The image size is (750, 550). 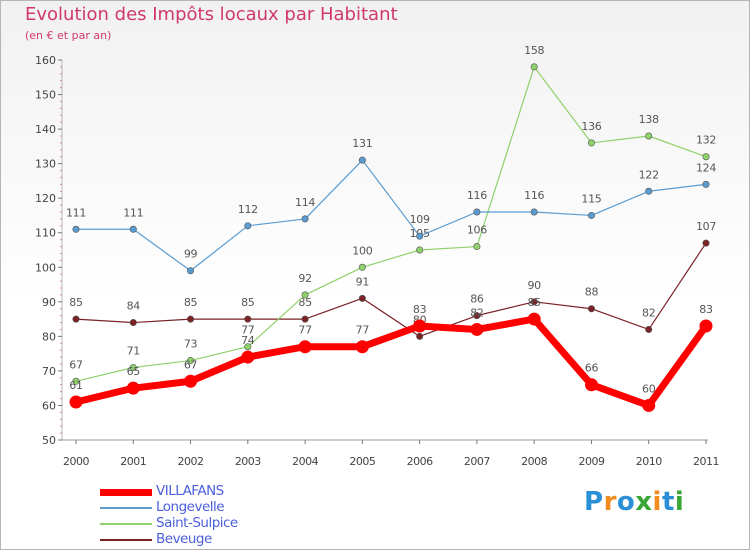 I want to click on y-tick-label: 110, so click(x=45, y=233).